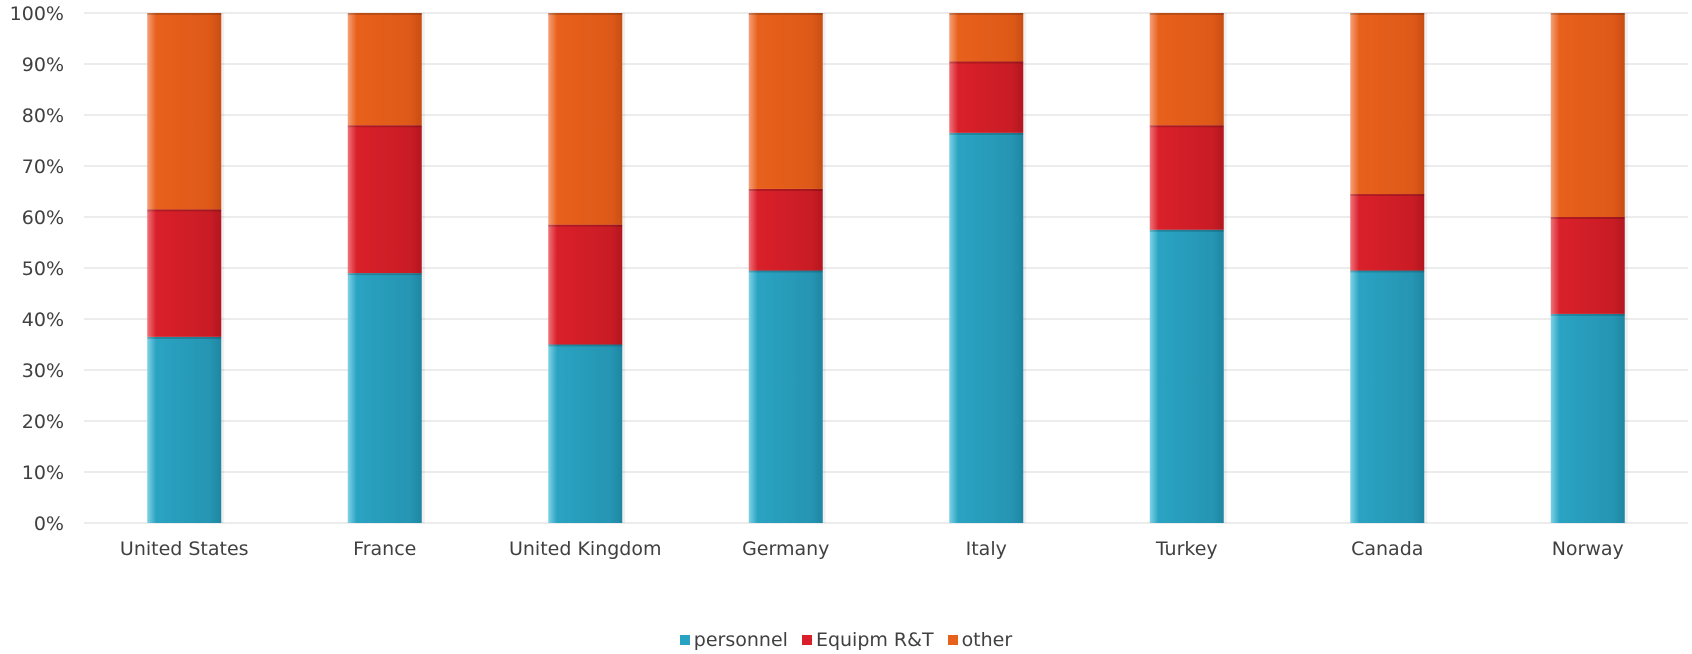 The image size is (1692, 654). Describe the element at coordinates (1387, 549) in the screenshot. I see `x-category-label: Canada` at that location.